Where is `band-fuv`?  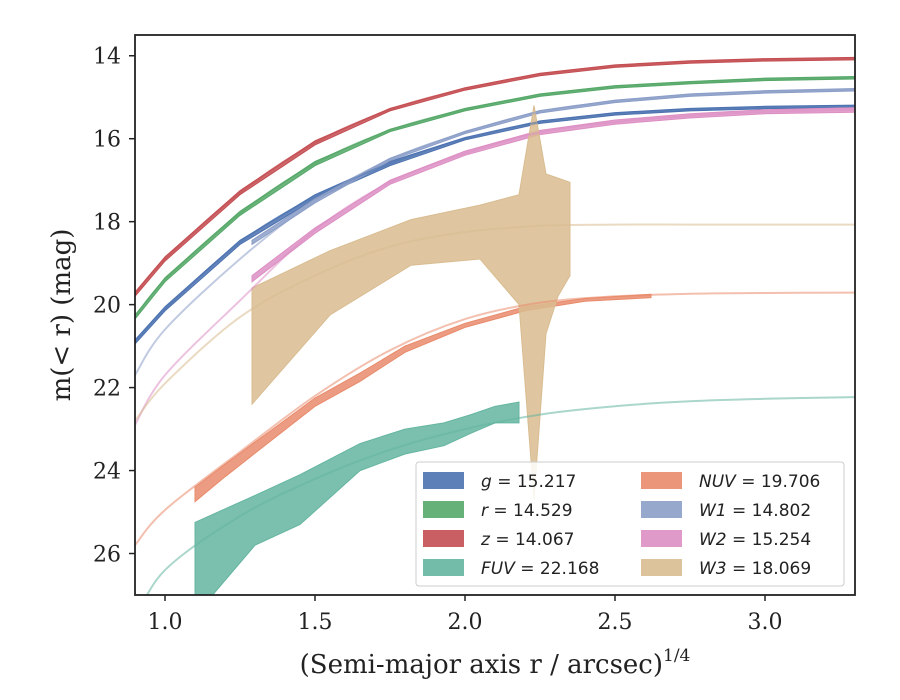 band-fuv is located at coordinates (357, 498).